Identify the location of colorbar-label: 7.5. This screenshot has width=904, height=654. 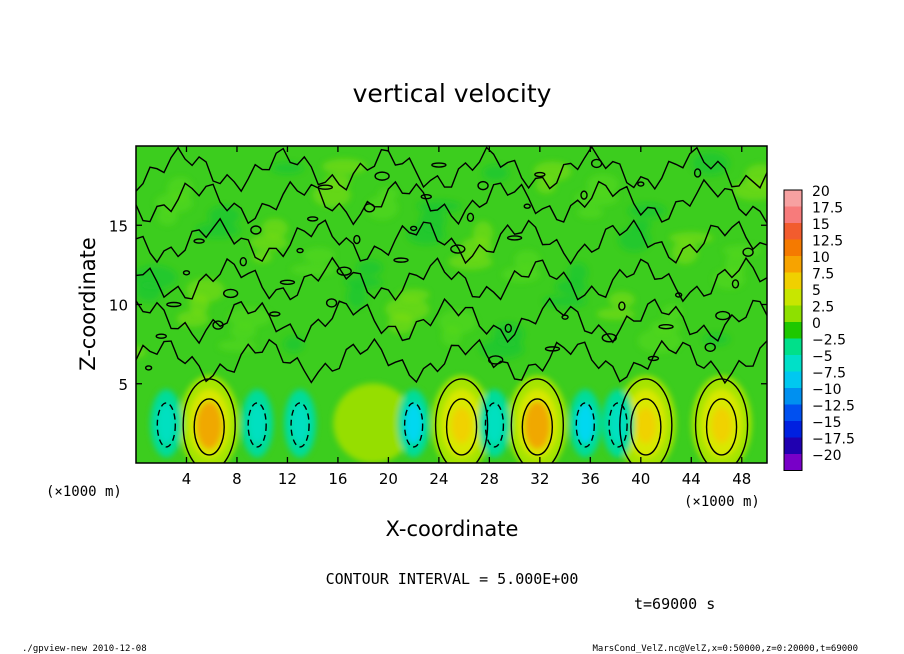
(823, 275).